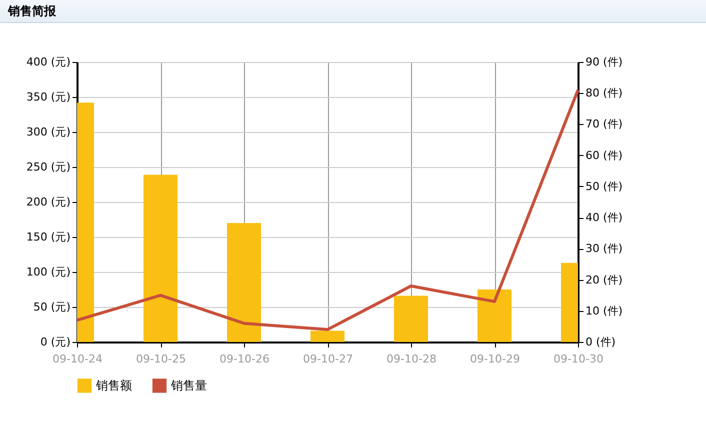 The width and height of the screenshot is (706, 423). Describe the element at coordinates (55, 342) in the screenshot. I see `y-tick-label: 0 (元)` at that location.